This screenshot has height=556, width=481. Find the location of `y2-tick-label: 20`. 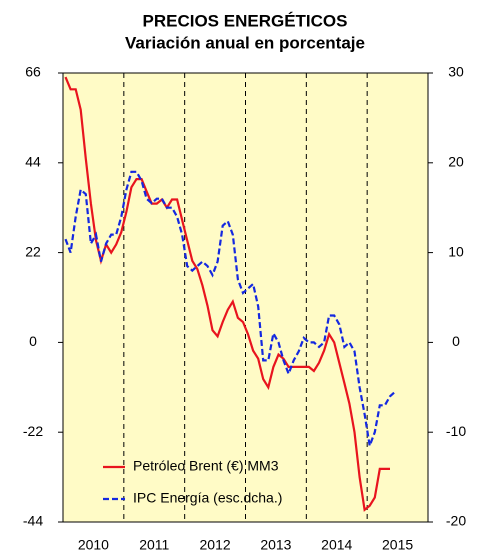

y2-tick-label: 20 is located at coordinates (456, 162).